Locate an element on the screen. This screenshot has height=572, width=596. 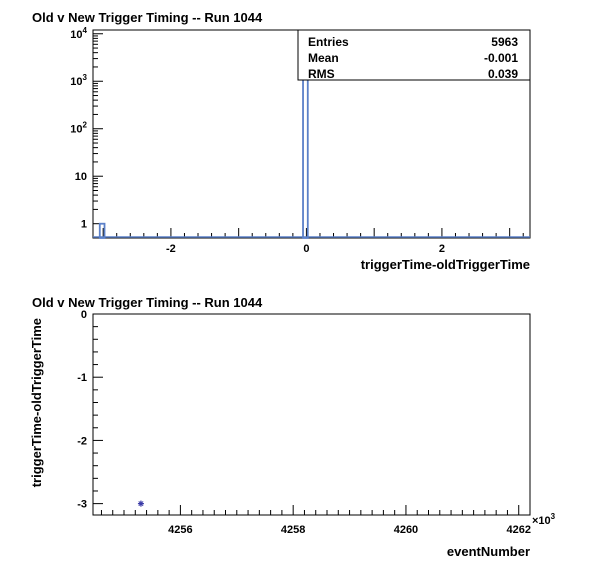
histogram-title: Old v New Trigger Timing -- Run 1044 is located at coordinates (147, 17).